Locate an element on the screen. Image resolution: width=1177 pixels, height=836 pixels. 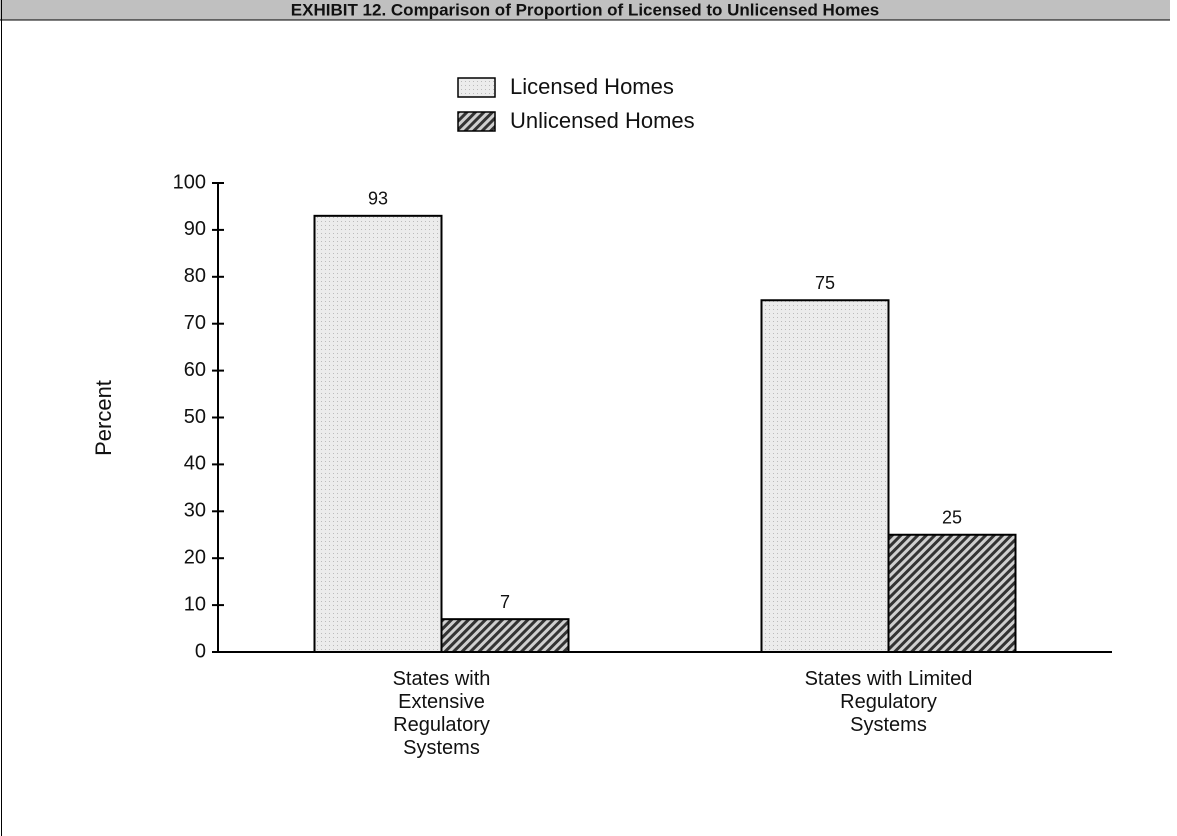
y-tick-label: 0 is located at coordinates (200, 651).